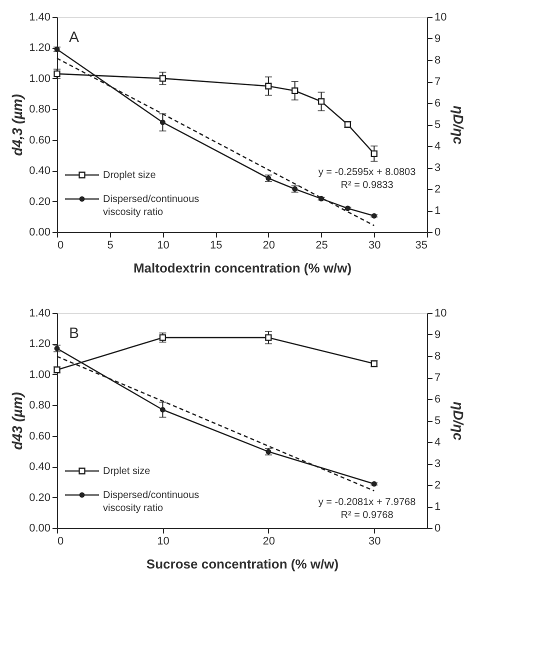 The height and width of the screenshot is (668, 548). Describe the element at coordinates (17, 421) in the screenshot. I see `y-axis-title: d43 (µm)` at that location.